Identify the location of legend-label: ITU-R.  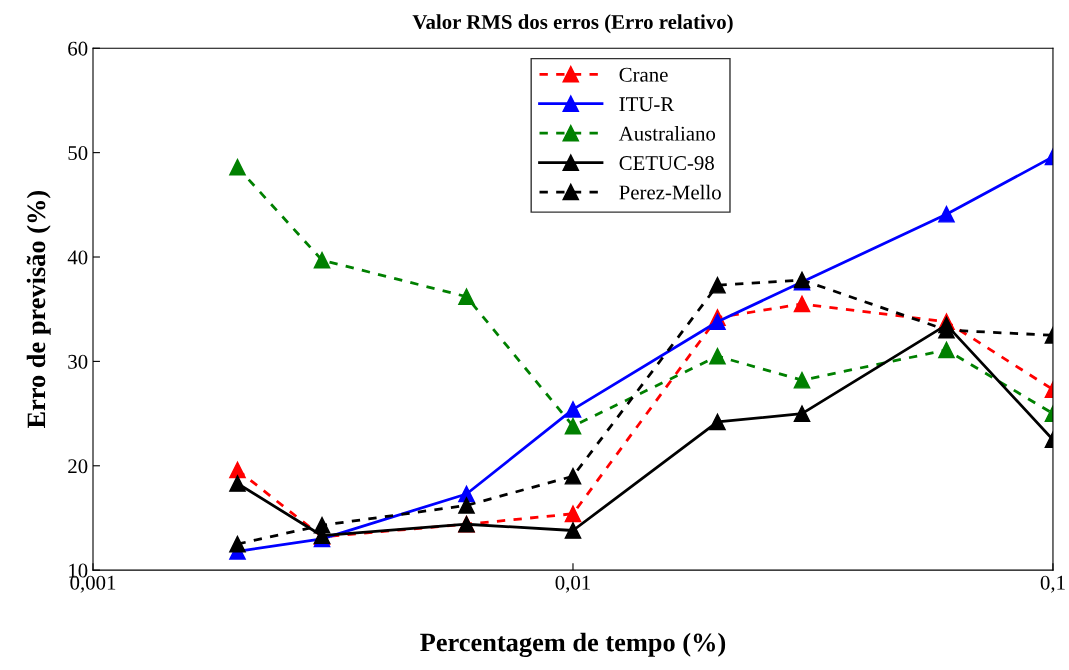
(647, 104).